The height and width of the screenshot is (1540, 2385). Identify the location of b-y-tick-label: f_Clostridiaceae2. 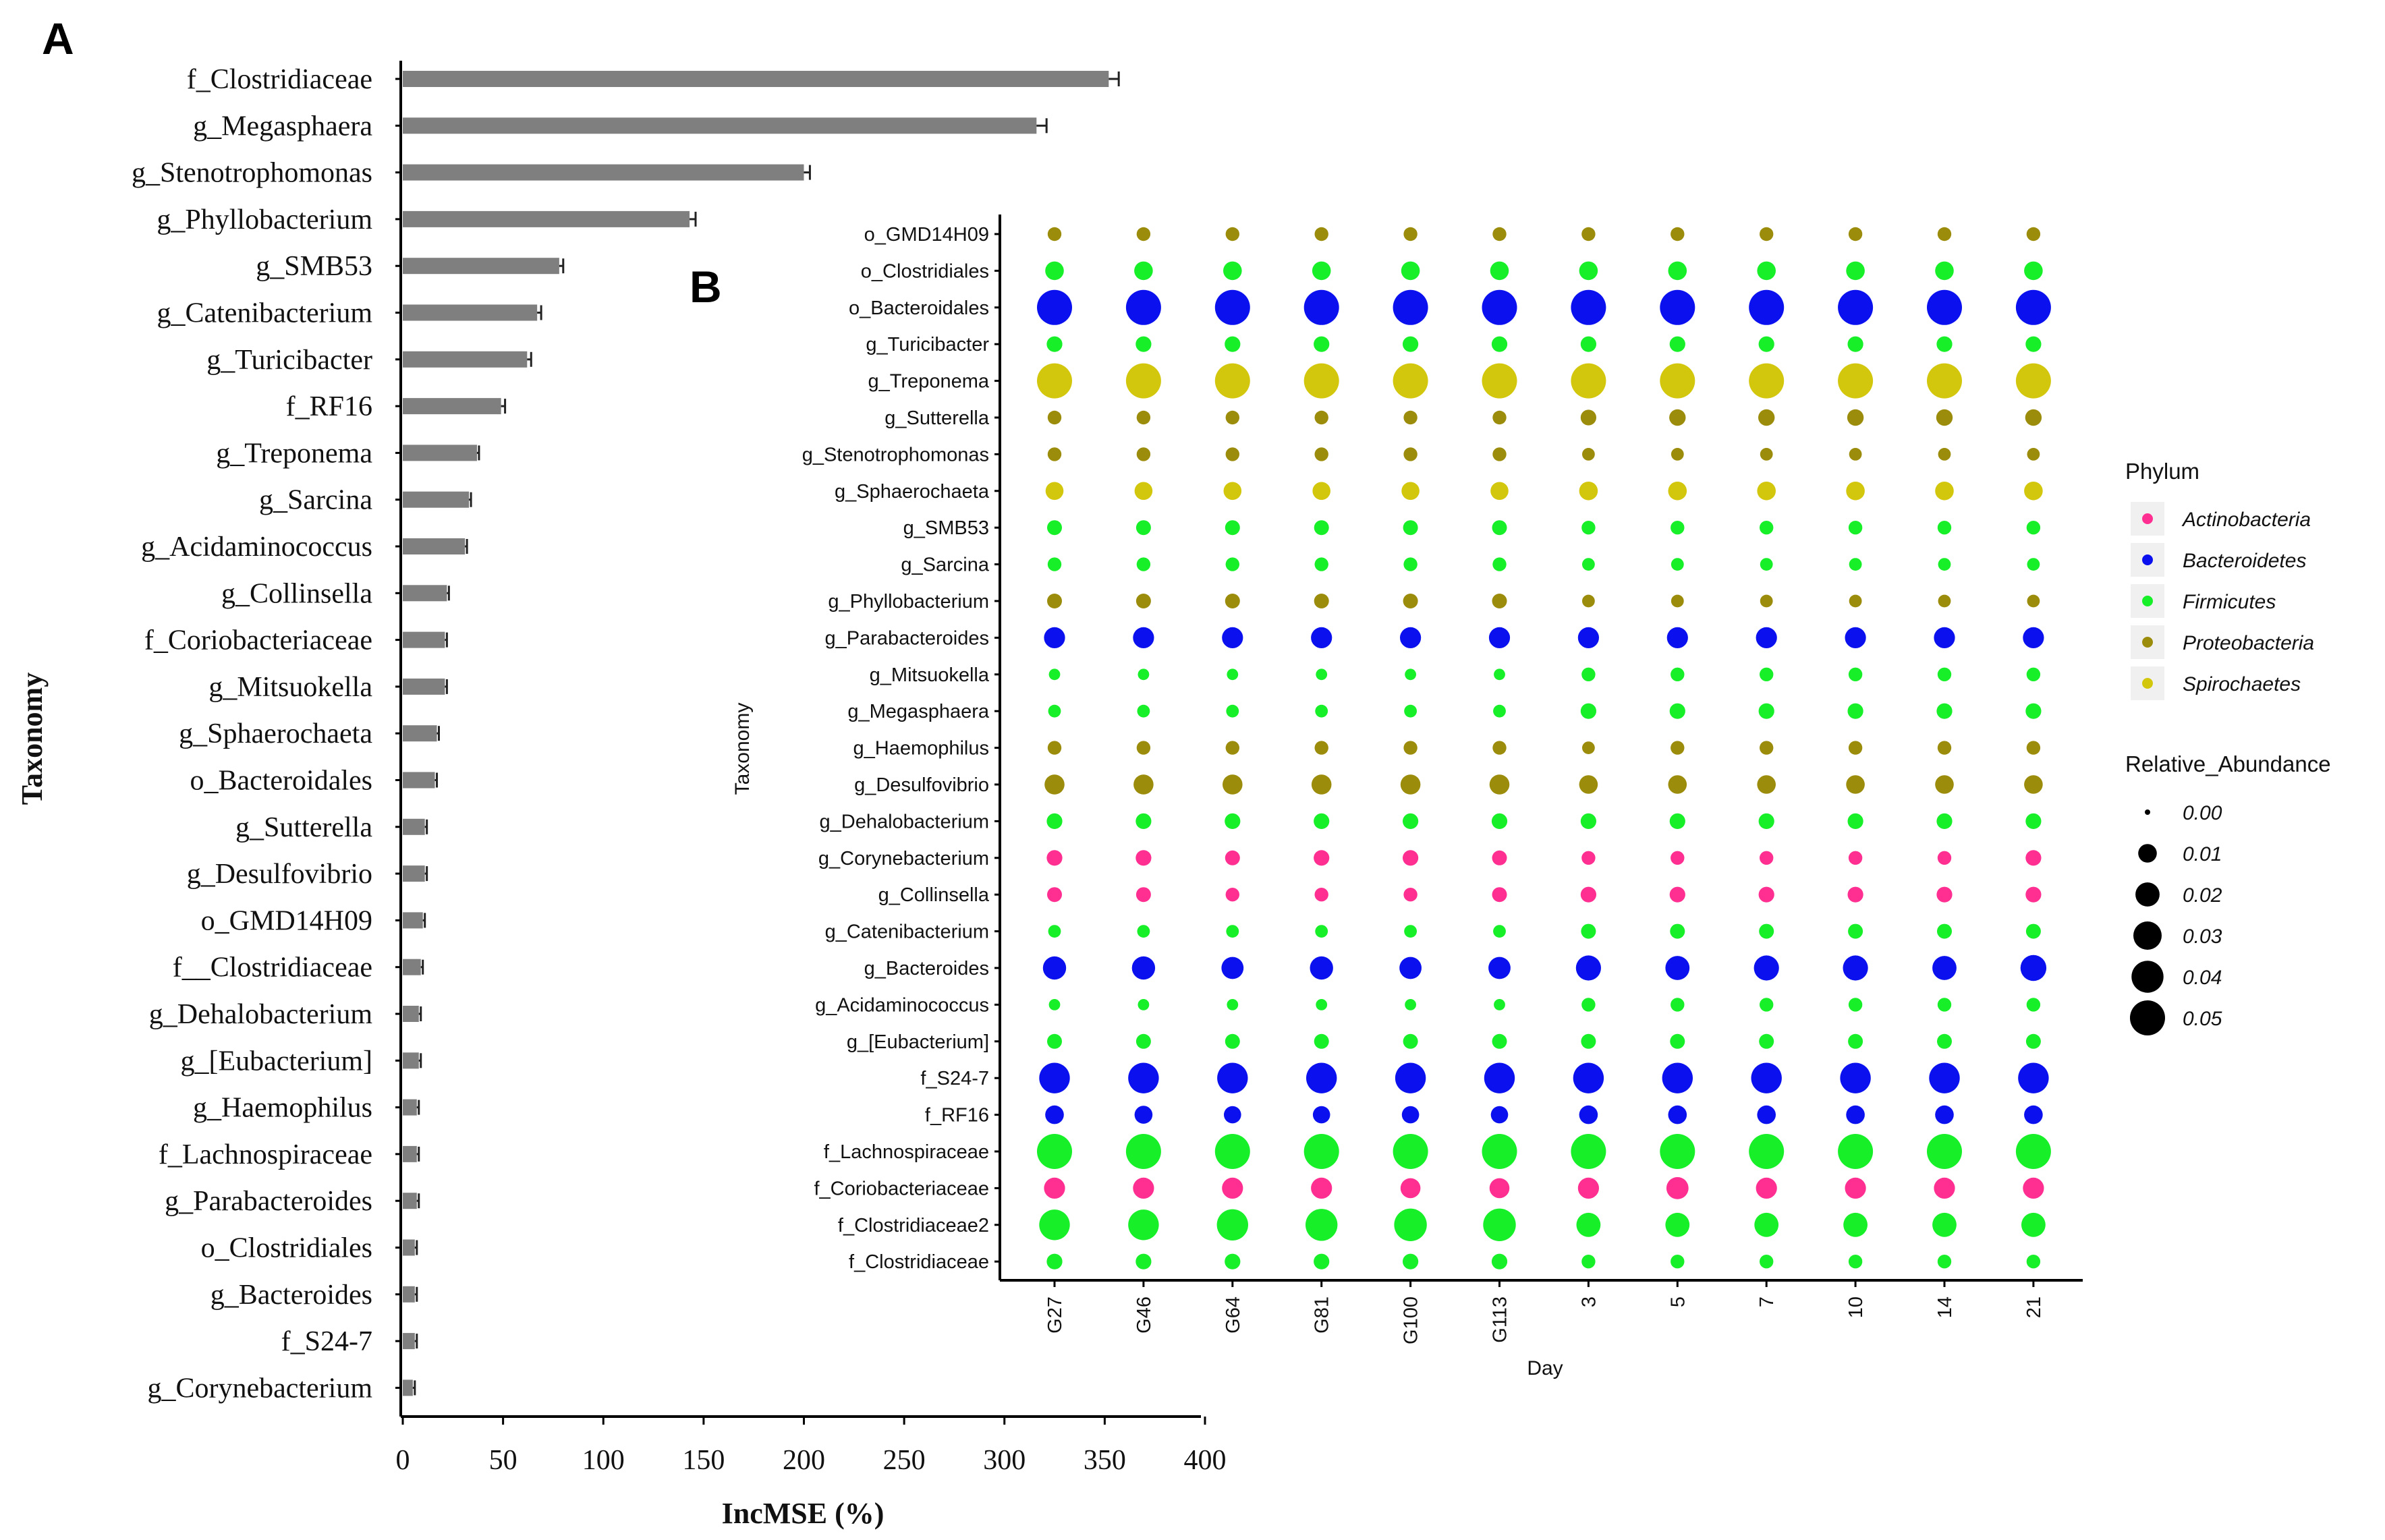
(913, 1225).